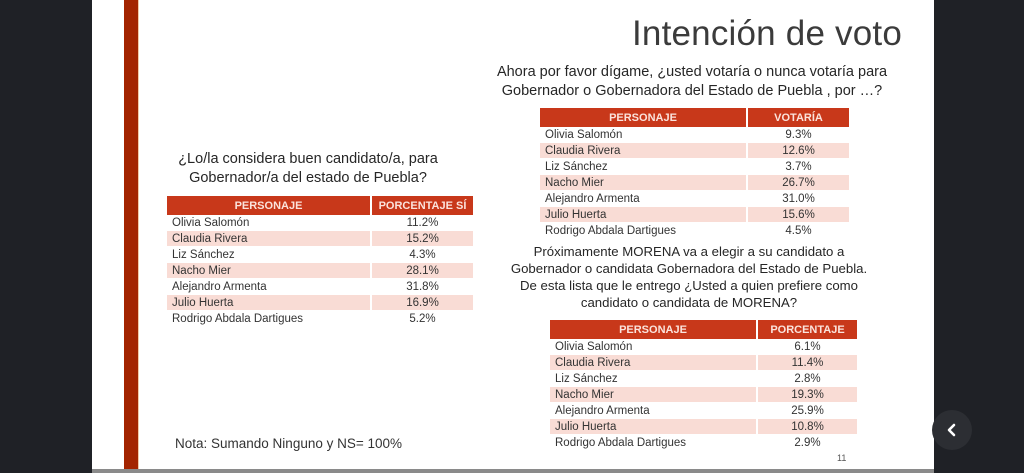  Describe the element at coordinates (703, 363) in the screenshot. I see `table-row: Claudia Rivera 11.4%` at that location.